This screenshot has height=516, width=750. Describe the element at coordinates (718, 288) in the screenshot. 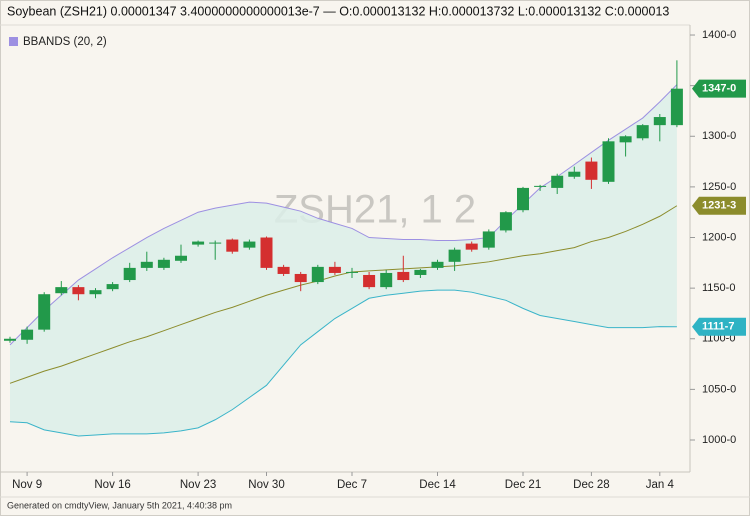

I see `y-tick-label: 1150-0` at that location.